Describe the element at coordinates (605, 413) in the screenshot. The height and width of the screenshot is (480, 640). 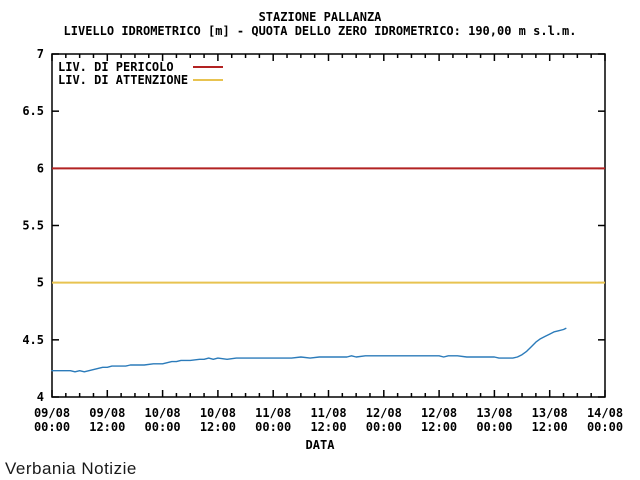
I see `x-tick-label-date: 14/08` at that location.